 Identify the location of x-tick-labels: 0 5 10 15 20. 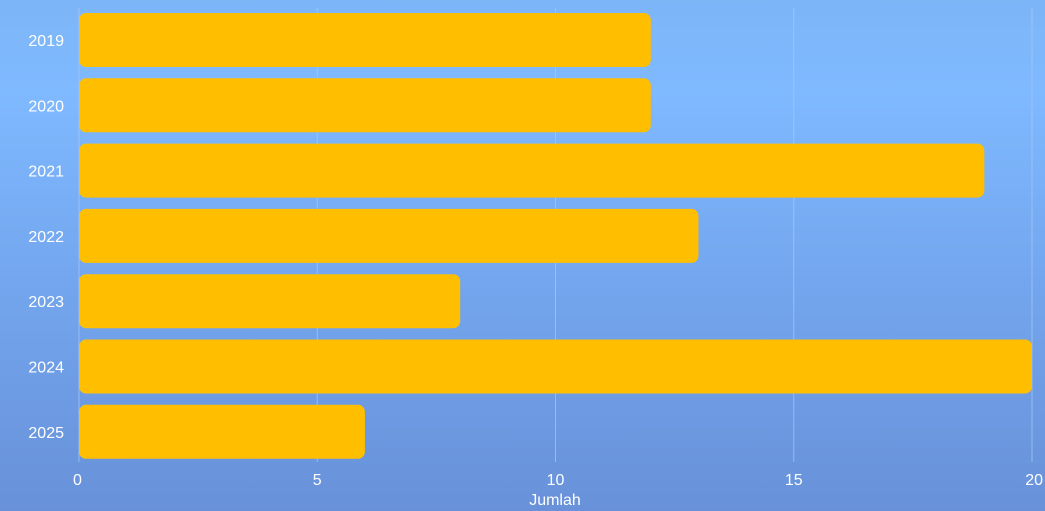
(558, 480).